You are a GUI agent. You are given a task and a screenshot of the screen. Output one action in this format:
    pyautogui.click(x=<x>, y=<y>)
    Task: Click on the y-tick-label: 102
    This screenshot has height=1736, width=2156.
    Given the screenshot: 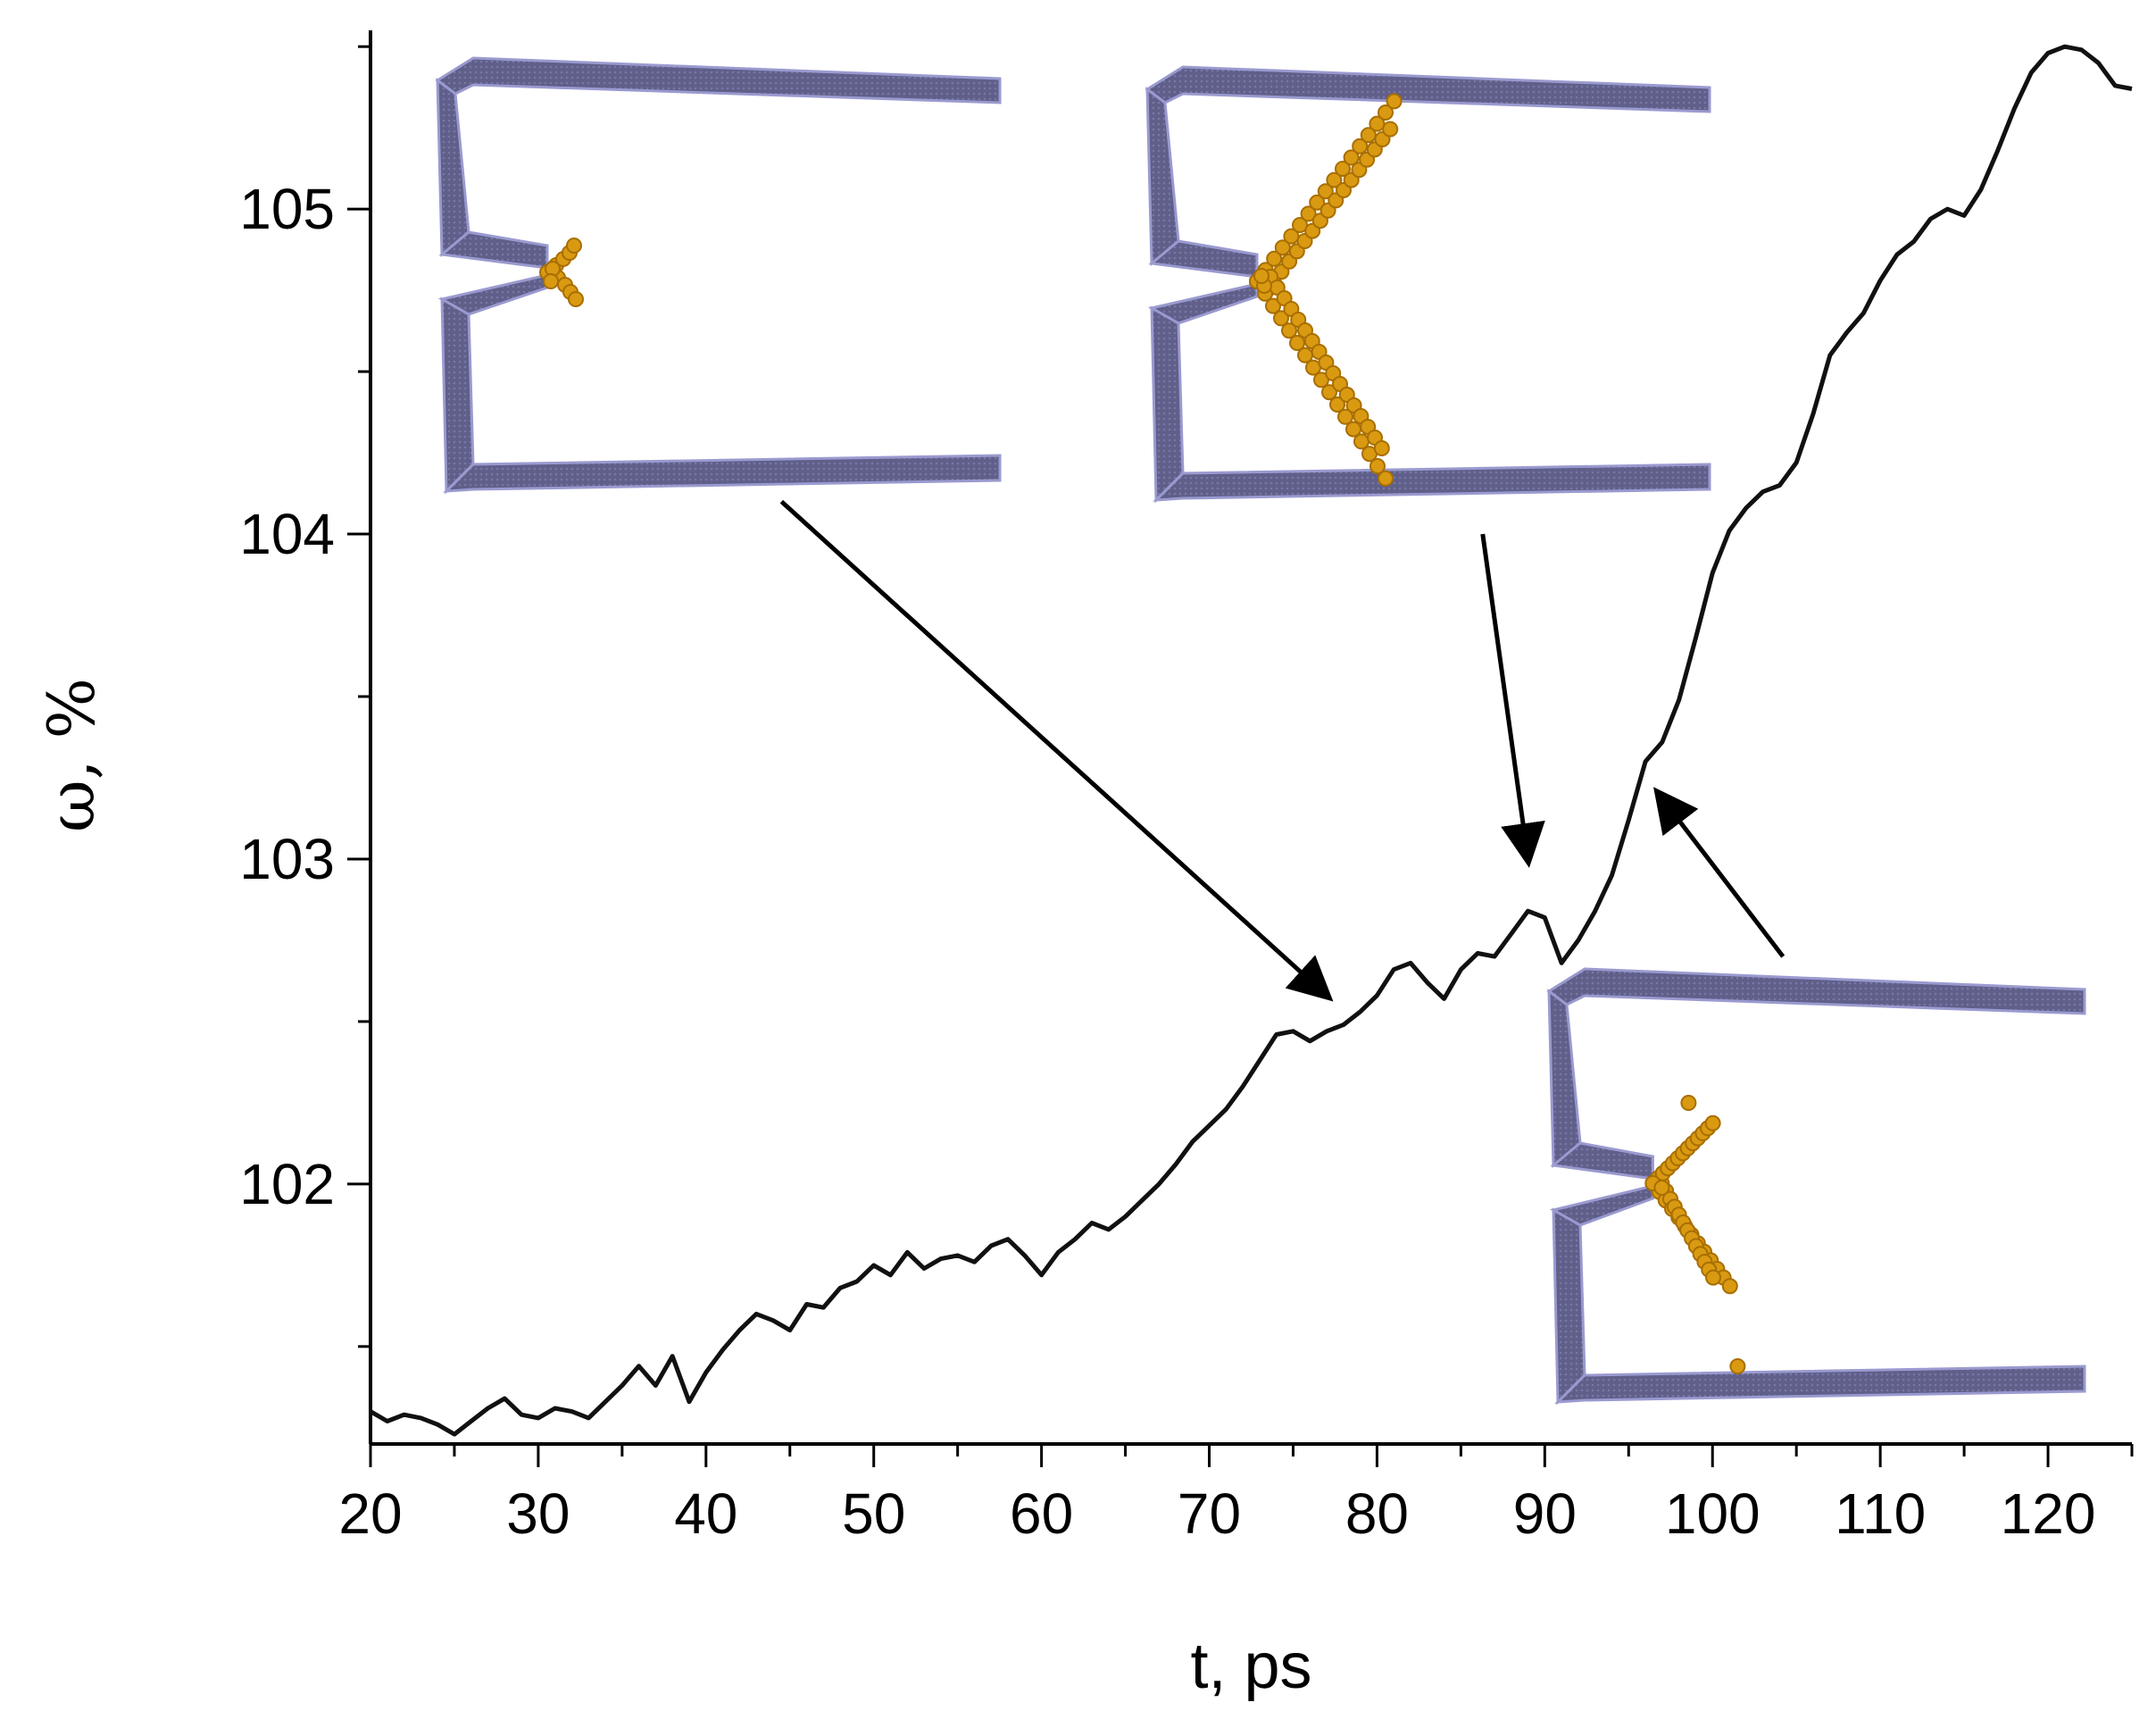 What is the action you would take?
    pyautogui.click(x=287, y=1184)
    